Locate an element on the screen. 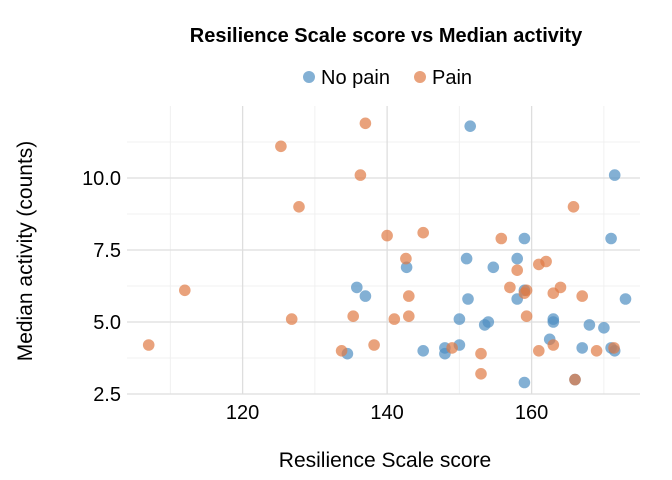 This screenshot has width=672, height=480. x-axis-title: Resilience Scale score is located at coordinates (385, 460).